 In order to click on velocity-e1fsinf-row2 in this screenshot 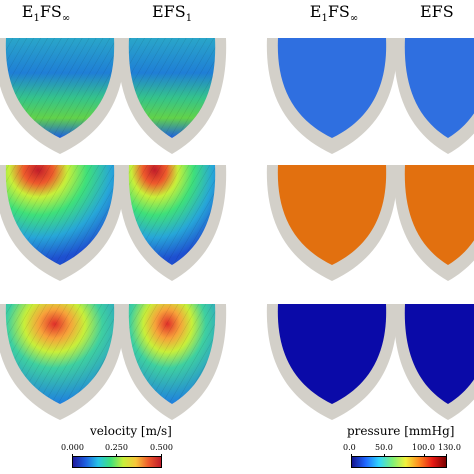, I will do `click(63, 223)`.